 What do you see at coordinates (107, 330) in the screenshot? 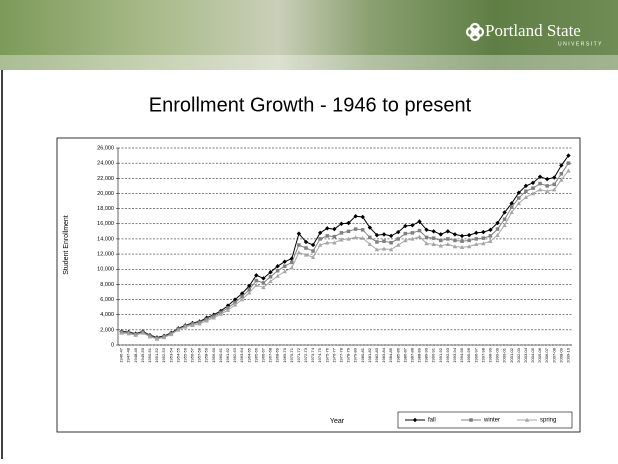
I see `y-tick-label: 2,000` at bounding box center [107, 330].